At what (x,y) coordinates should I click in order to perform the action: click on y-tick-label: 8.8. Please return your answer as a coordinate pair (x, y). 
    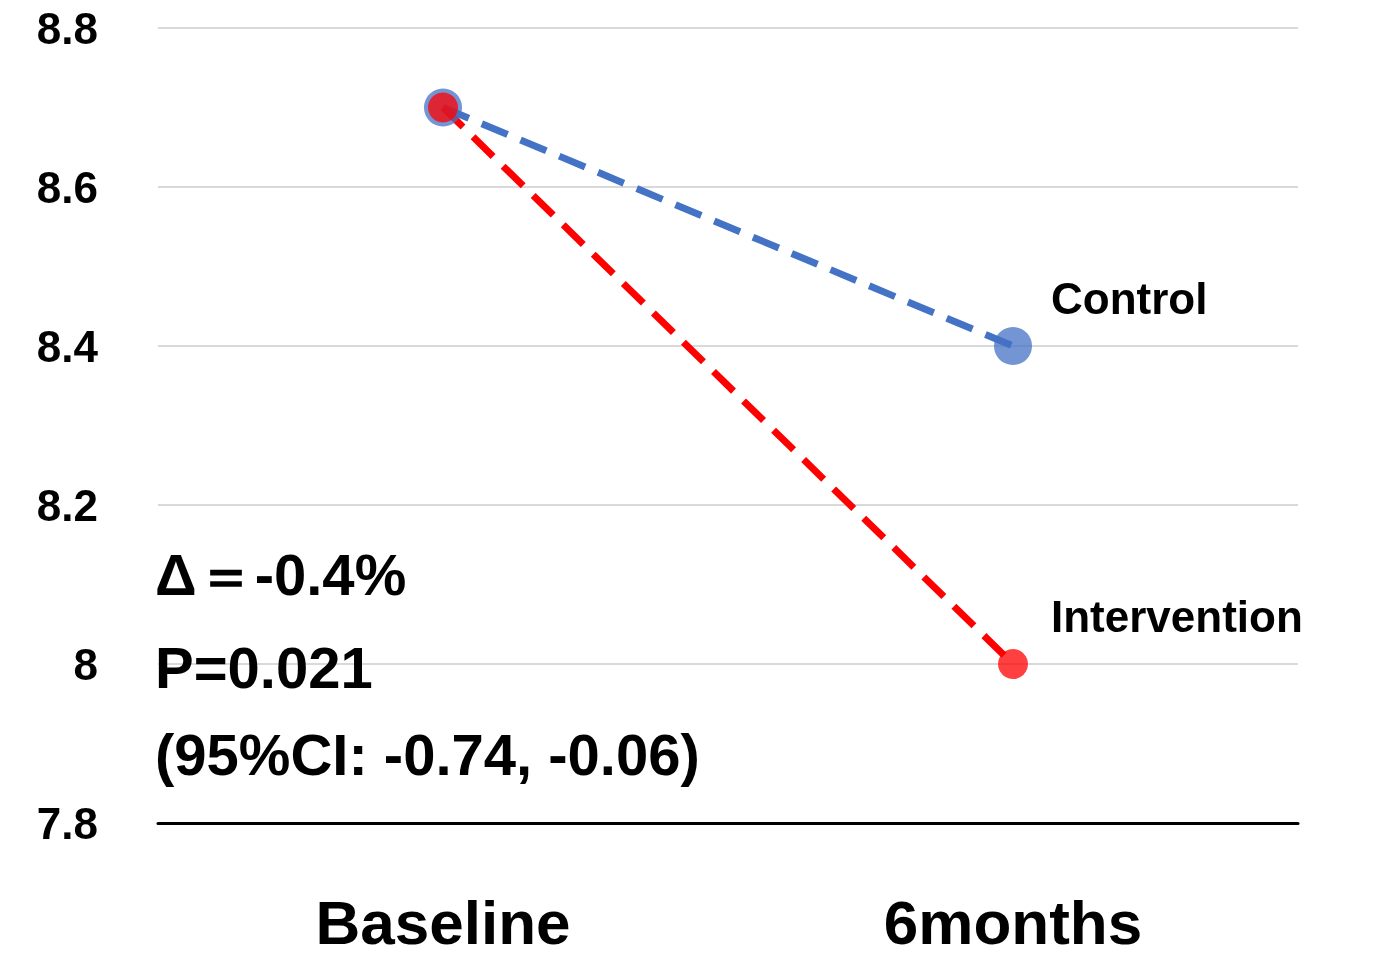
    Looking at the image, I should click on (67, 28).